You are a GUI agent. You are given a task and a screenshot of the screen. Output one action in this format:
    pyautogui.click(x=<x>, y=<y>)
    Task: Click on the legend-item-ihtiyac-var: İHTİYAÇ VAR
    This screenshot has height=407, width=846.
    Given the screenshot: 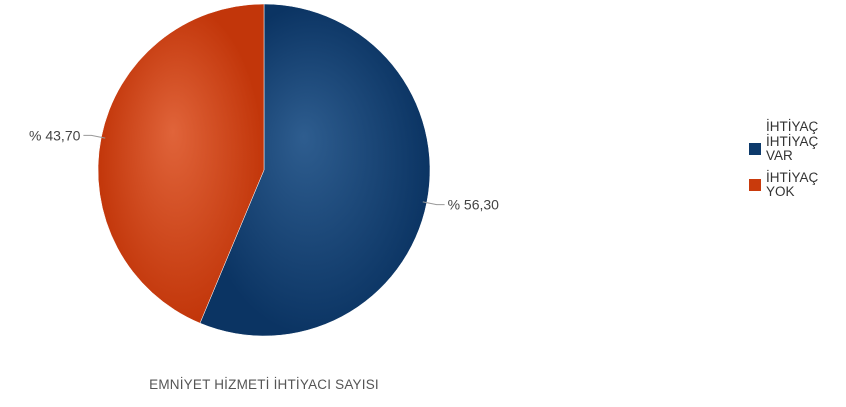 What is the action you would take?
    pyautogui.click(x=796, y=149)
    